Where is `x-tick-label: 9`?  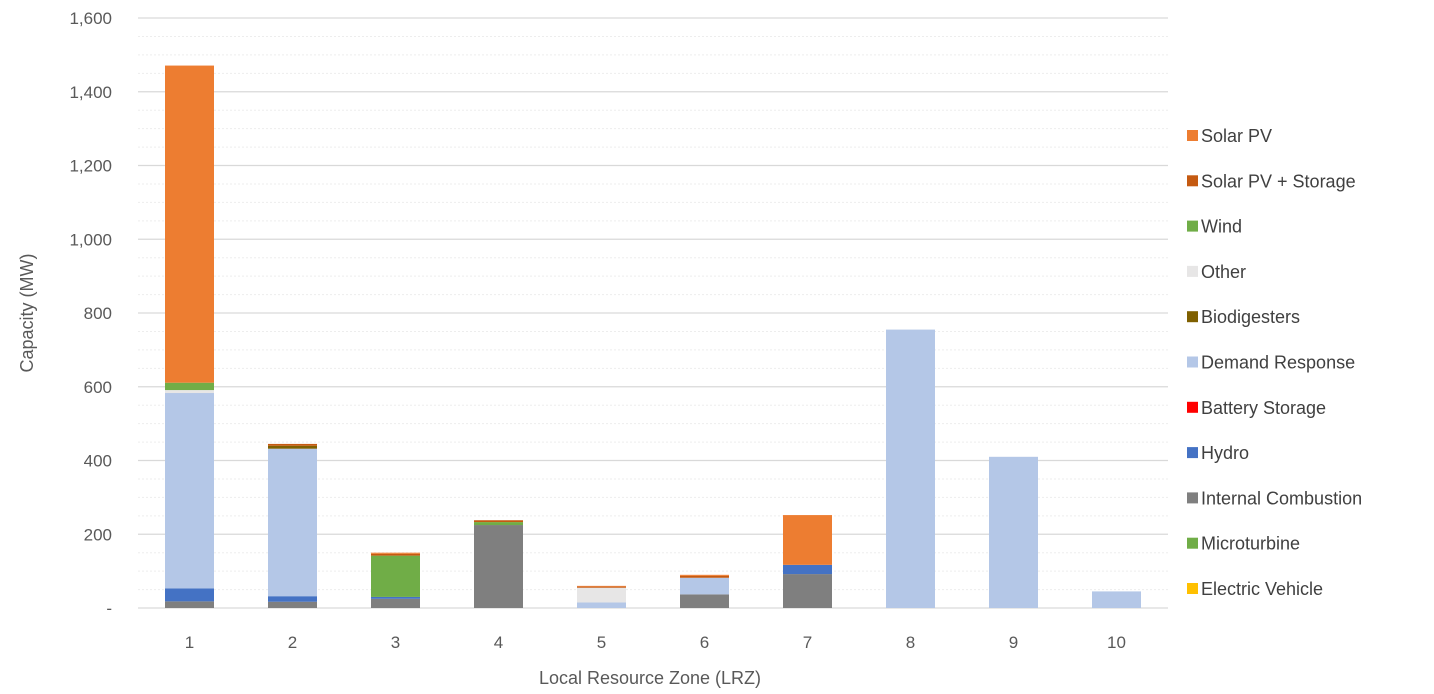 x-tick-label: 9 is located at coordinates (1013, 642).